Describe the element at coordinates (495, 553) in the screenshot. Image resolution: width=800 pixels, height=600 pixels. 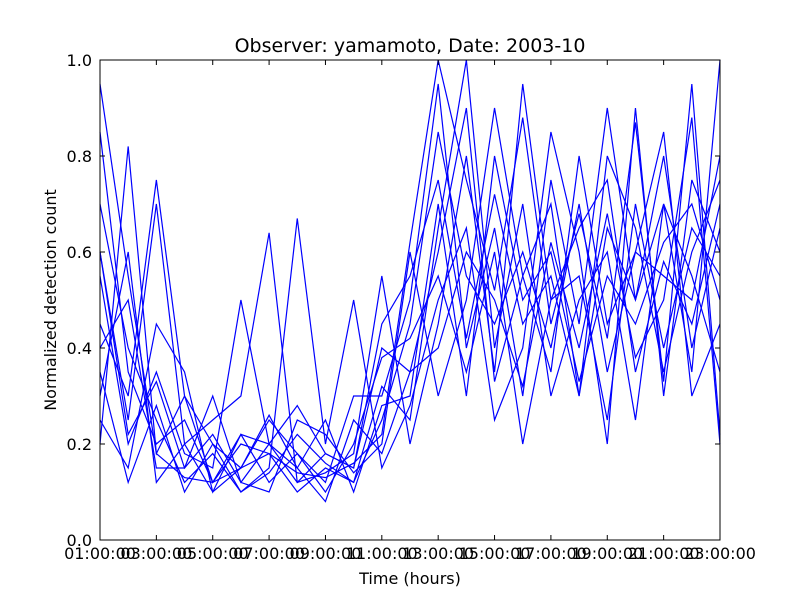
I see `x-tick-label: 15:00:00` at that location.